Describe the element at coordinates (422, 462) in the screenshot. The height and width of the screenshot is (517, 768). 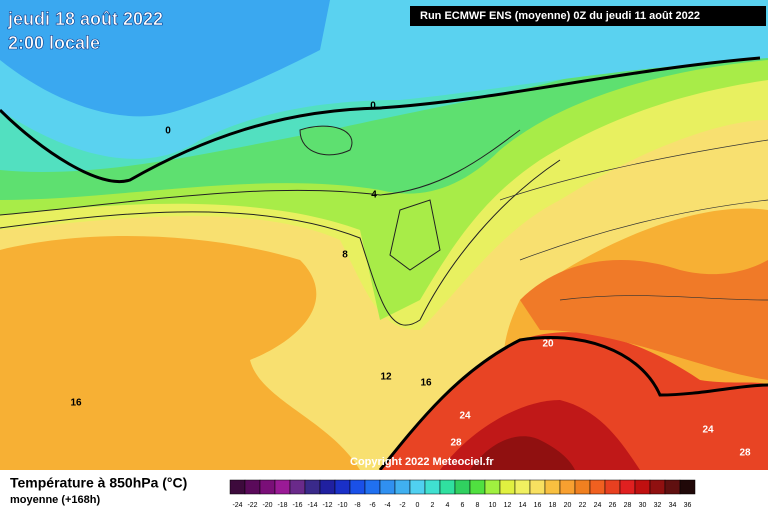
I see `copyright: Copyright 2022 Meteociel.fr` at that location.